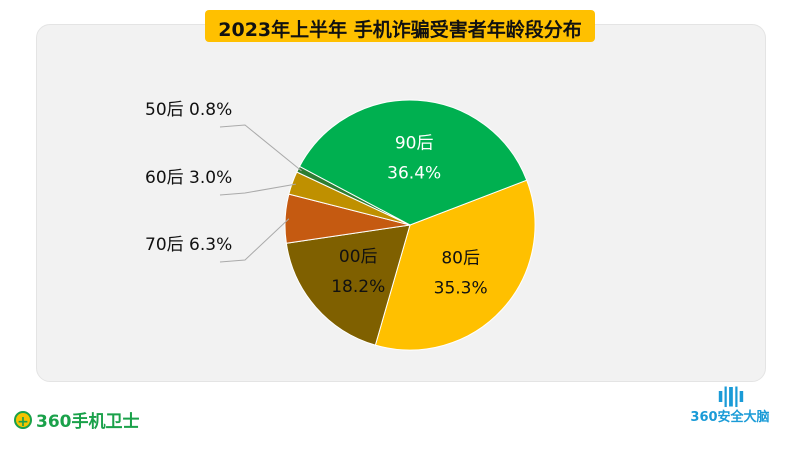 This screenshot has height=450, width=800. What do you see at coordinates (358, 257) in the screenshot?
I see `slice-label: 00后` at bounding box center [358, 257].